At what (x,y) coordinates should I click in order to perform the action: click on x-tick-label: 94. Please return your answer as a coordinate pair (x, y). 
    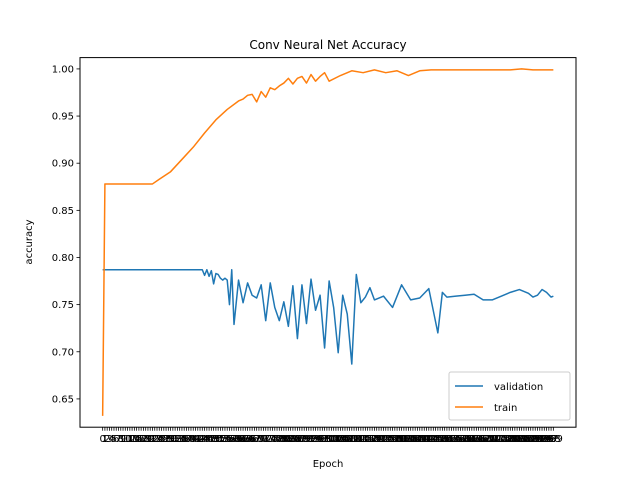
    Looking at the image, I should click on (315, 439).